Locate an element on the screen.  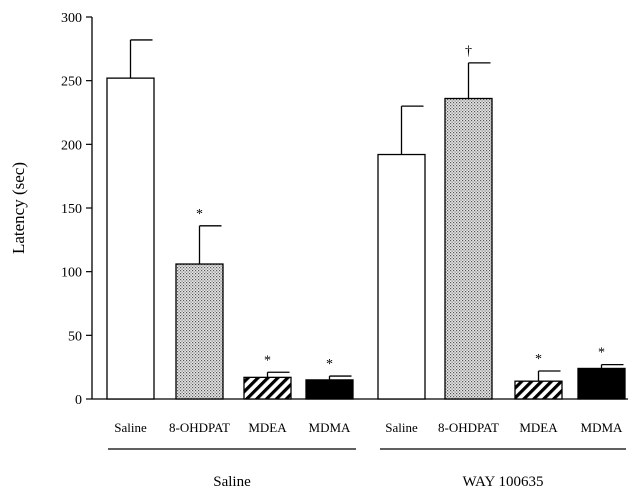
y-tick-label: 250 is located at coordinates (71, 82).